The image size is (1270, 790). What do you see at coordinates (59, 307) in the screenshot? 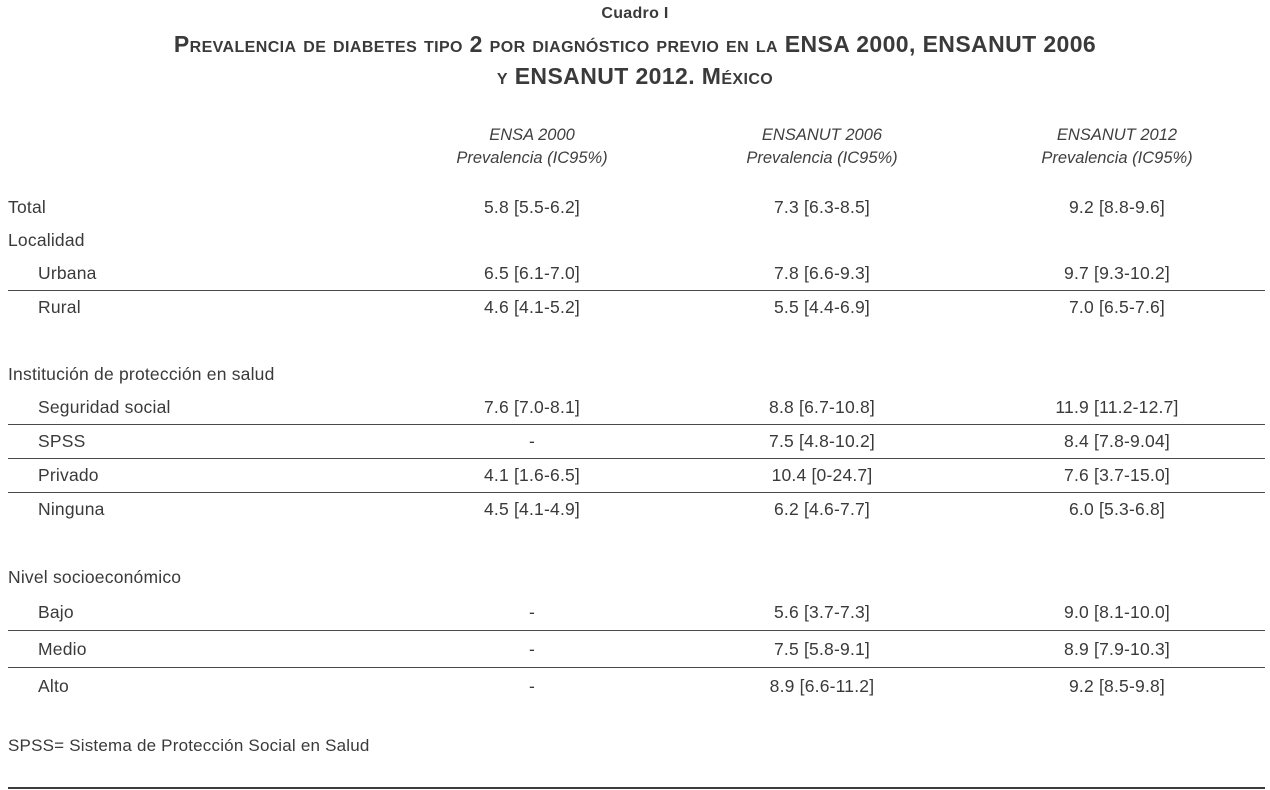
I see `row-label: Rural` at bounding box center [59, 307].